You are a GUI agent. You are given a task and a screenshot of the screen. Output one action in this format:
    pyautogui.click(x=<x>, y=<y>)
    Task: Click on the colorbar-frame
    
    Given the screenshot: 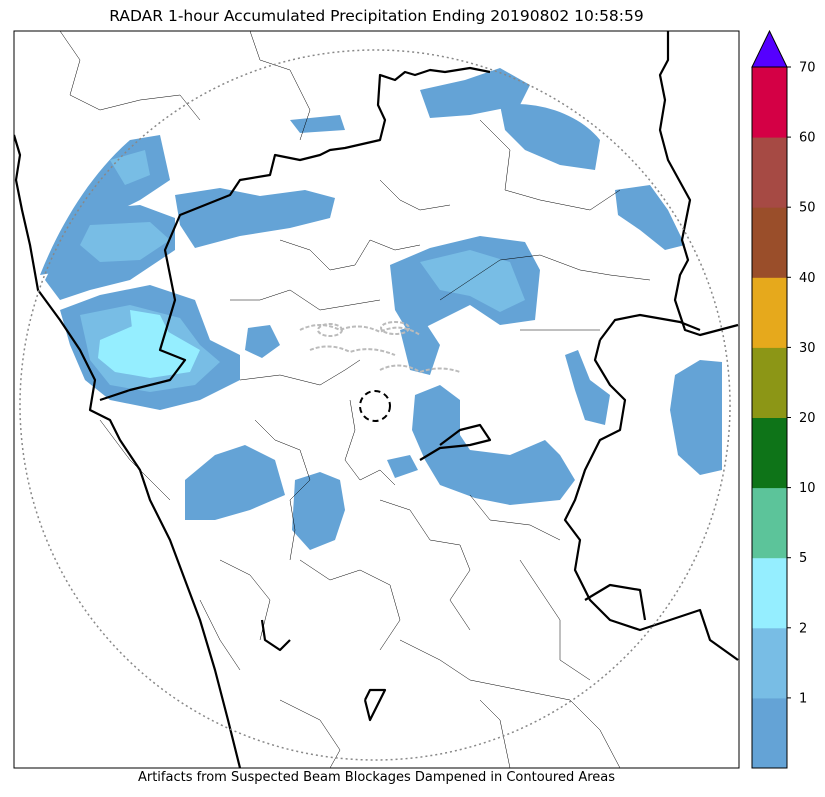 What is the action you would take?
    pyautogui.click(x=769, y=417)
    